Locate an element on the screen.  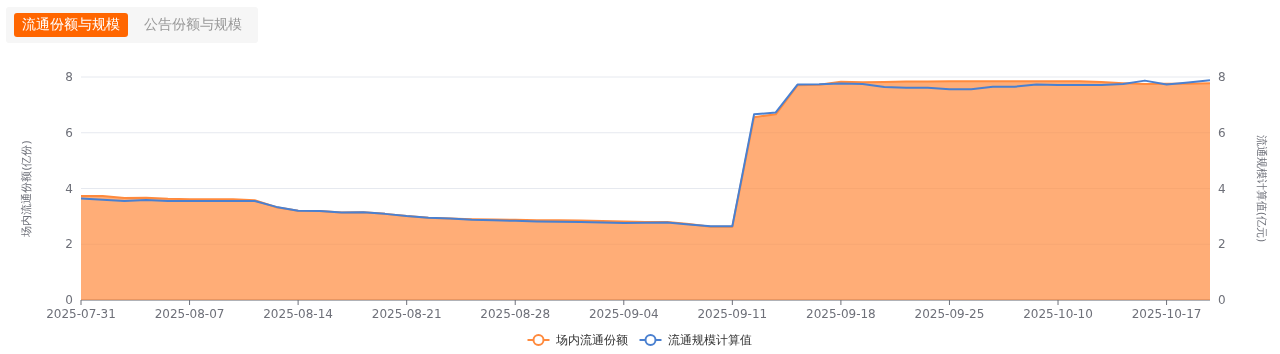
y2-tick-label: 4 is located at coordinates (1222, 188).